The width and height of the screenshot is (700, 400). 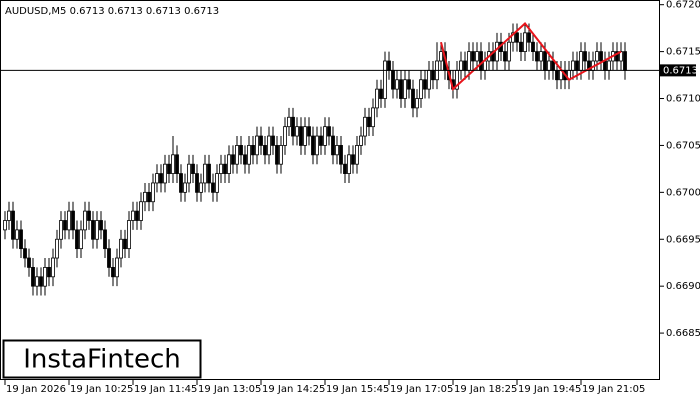 What do you see at coordinates (680, 70) in the screenshot?
I see `last-price-label: 0.6713` at bounding box center [680, 70].